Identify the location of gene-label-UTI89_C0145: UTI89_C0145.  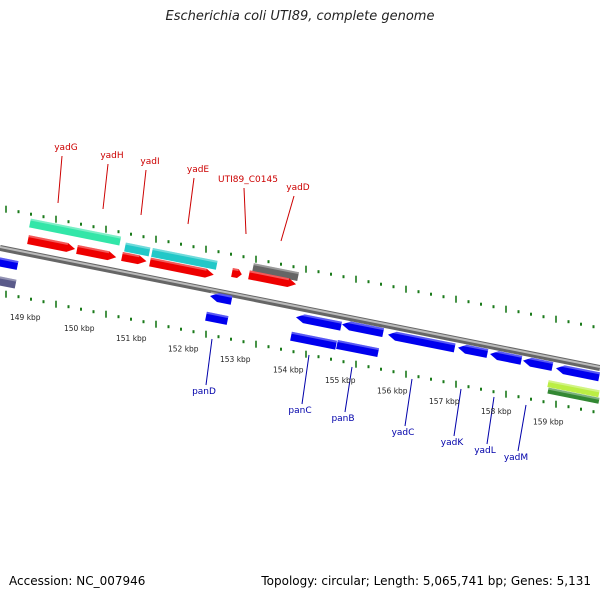
(248, 180).